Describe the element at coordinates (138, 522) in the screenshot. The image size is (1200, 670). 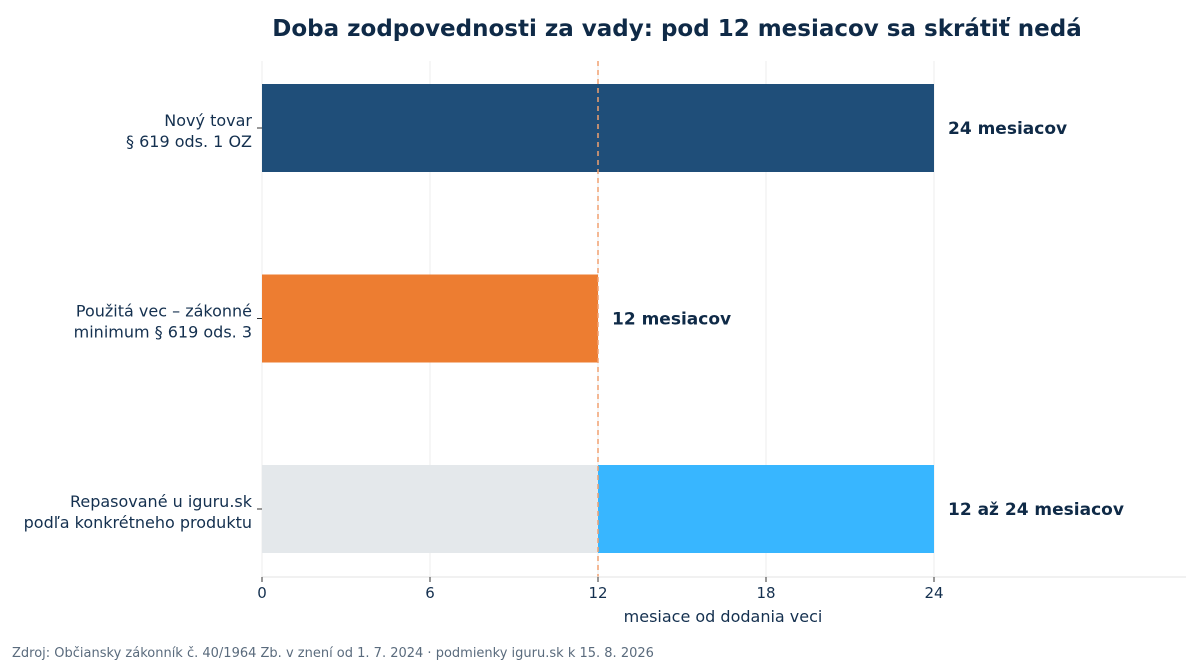
I see `y-tick-label-line: podľa konkrétneho produktu` at that location.